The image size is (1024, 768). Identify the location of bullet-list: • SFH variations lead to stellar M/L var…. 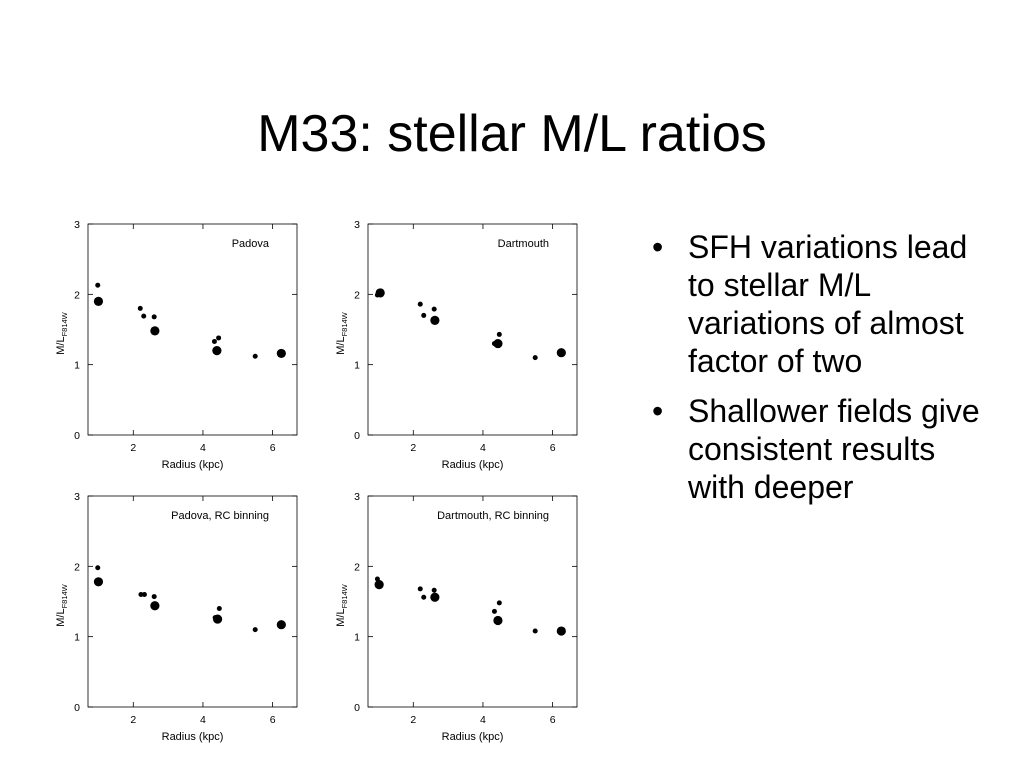
(818, 373).